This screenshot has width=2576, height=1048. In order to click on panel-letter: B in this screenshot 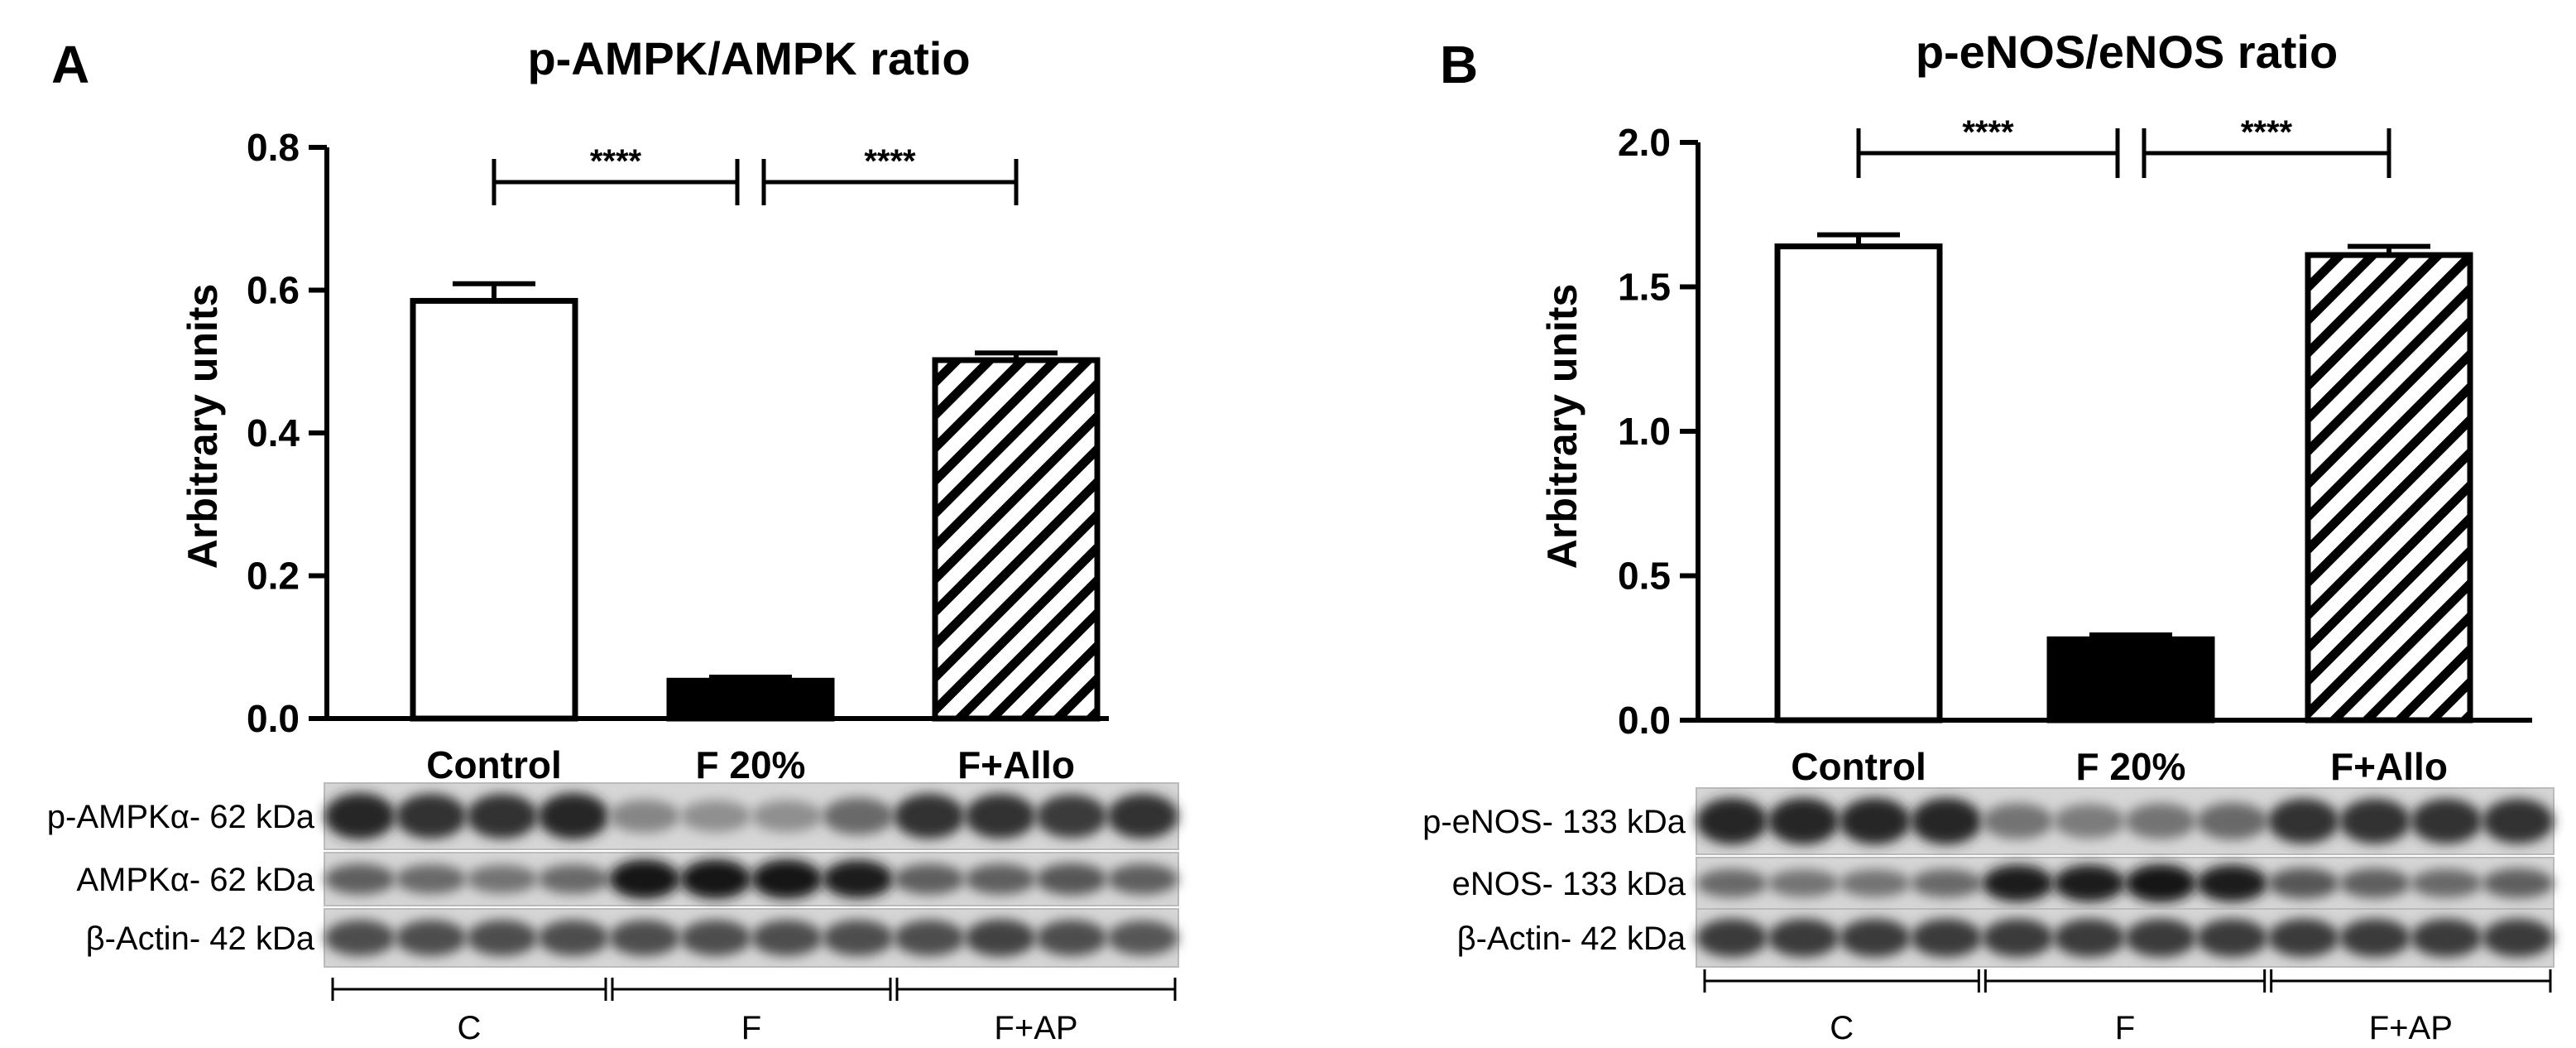, I will do `click(1459, 64)`.